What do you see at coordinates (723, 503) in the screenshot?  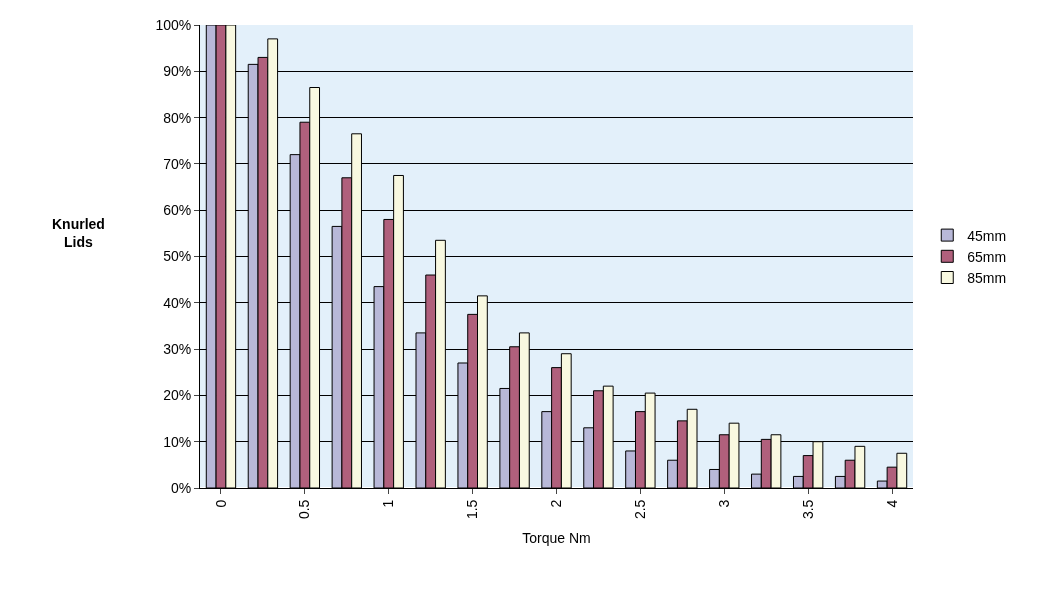 I see `x-tick-label: 3` at bounding box center [723, 503].